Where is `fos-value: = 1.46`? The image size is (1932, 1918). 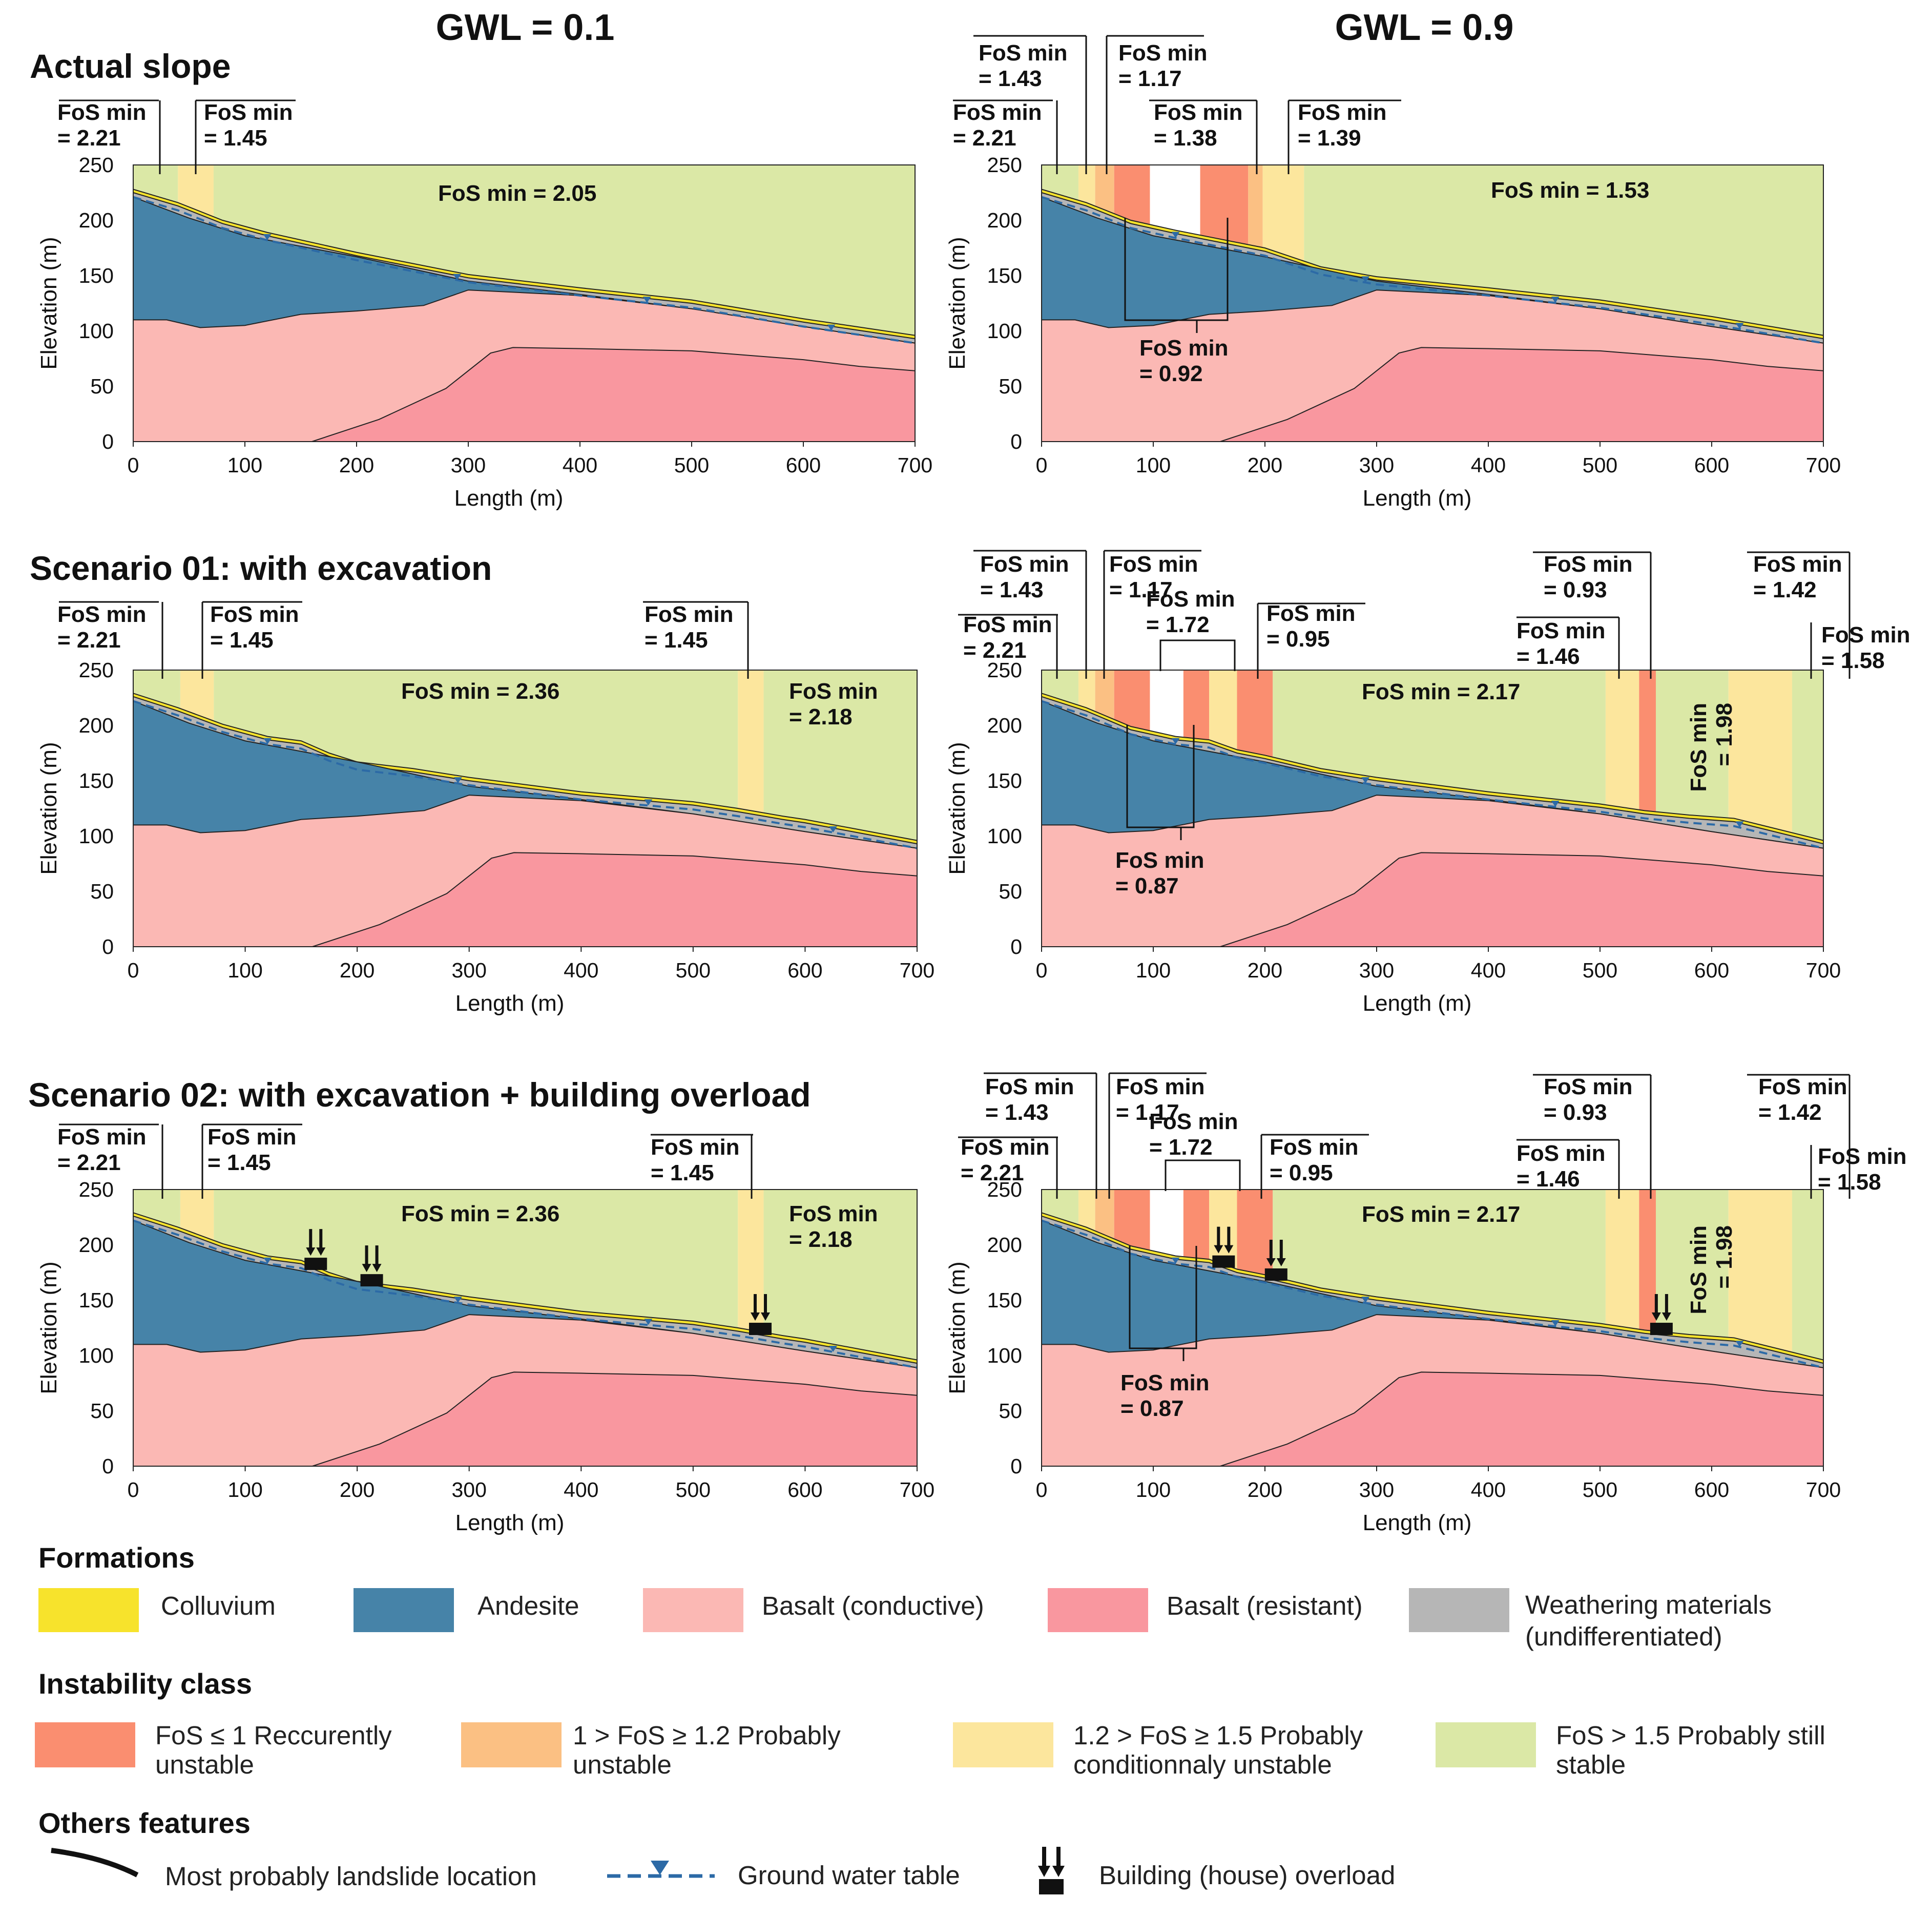 fos-value: = 1.46 is located at coordinates (1548, 1179).